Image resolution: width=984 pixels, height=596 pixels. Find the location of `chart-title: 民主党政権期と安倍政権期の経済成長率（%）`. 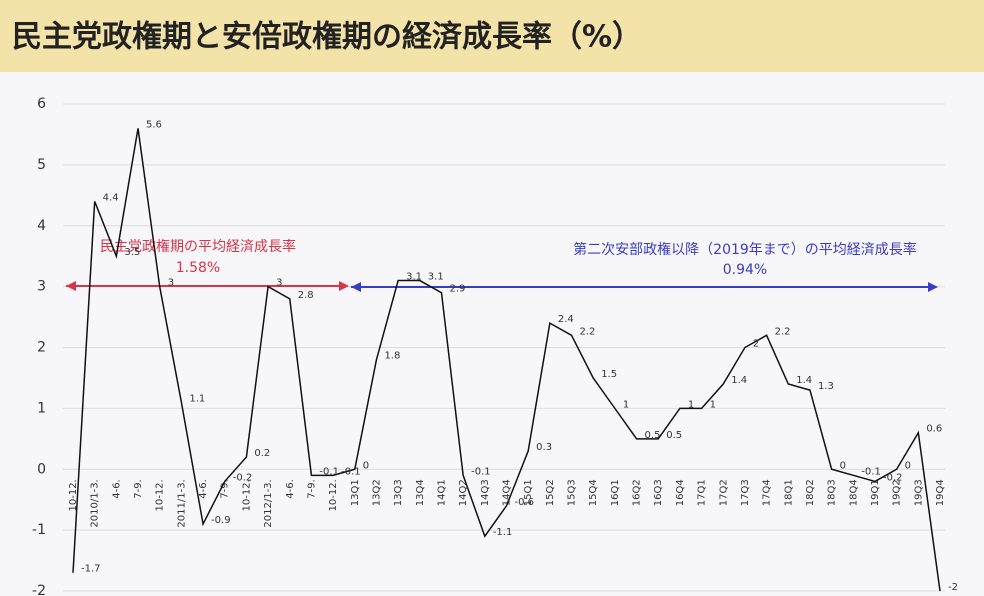

chart-title: 民主党政権期と安倍政権期の経済成長率（%） is located at coordinates (327, 37).